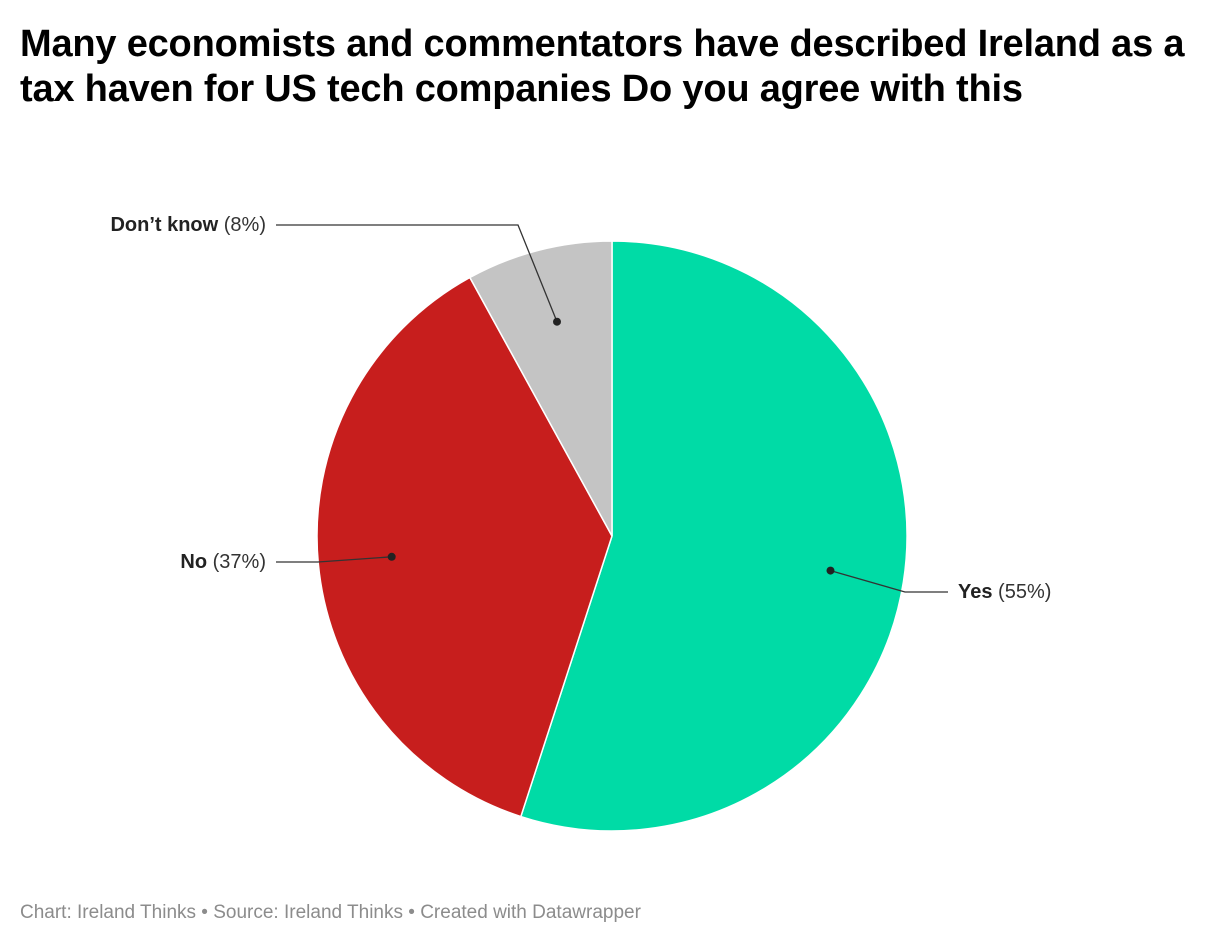 The width and height of the screenshot is (1224, 948). What do you see at coordinates (193, 562) in the screenshot?
I see `slice-label-name: No` at bounding box center [193, 562].